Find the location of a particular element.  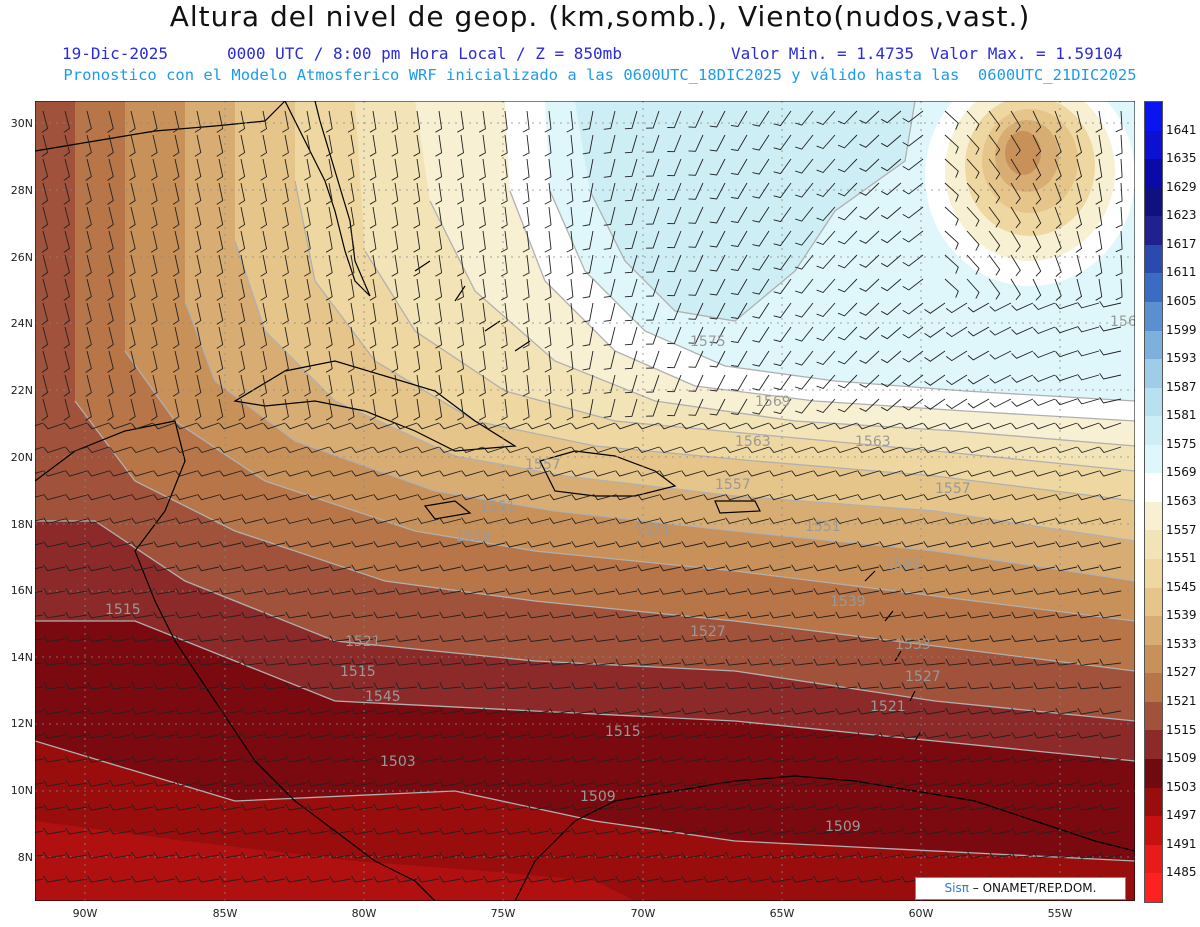

forecast-date: 19-Dic-2025 is located at coordinates (115, 53).